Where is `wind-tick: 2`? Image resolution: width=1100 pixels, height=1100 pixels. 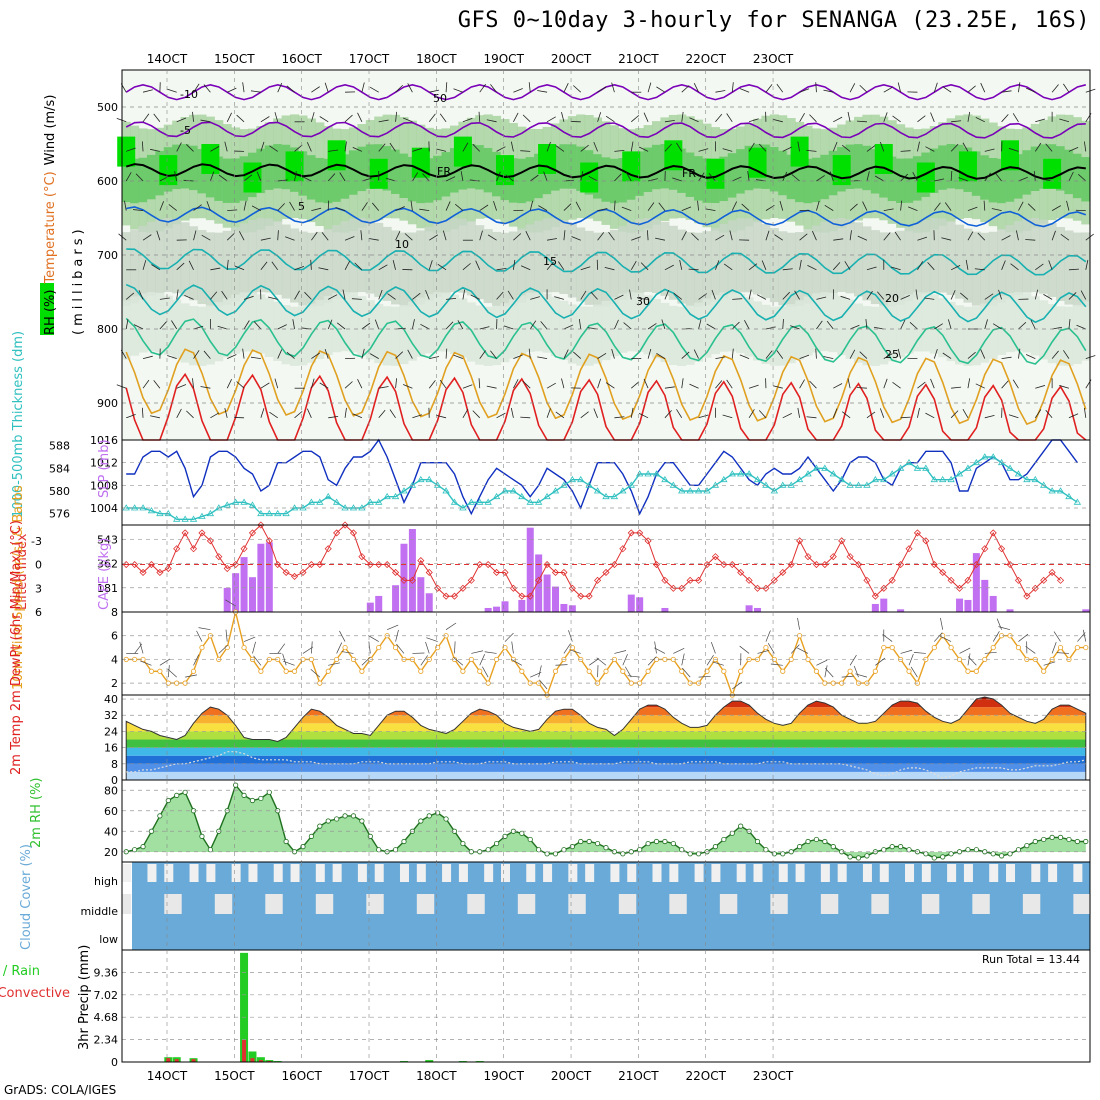
wind-tick: 2 is located at coordinates (114, 683).